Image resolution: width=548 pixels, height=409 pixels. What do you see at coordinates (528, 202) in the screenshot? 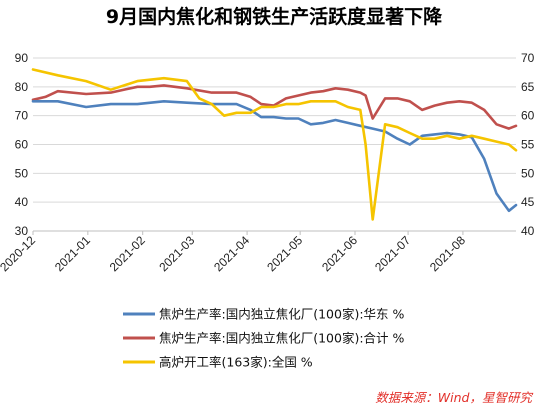
I see `y-right-tick-label: 45` at bounding box center [528, 202].